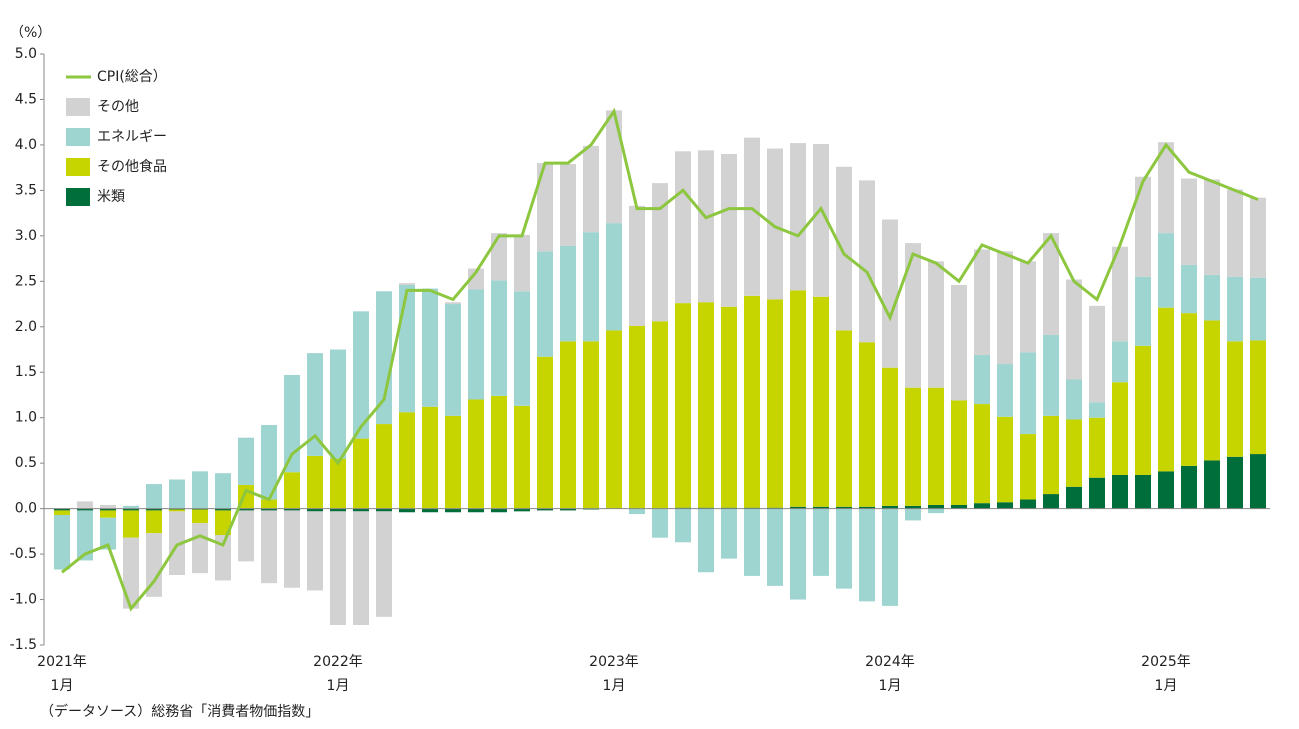 The width and height of the screenshot is (1299, 729). Describe the element at coordinates (614, 662) in the screenshot. I see `x-tick-label: 2023年` at that location.